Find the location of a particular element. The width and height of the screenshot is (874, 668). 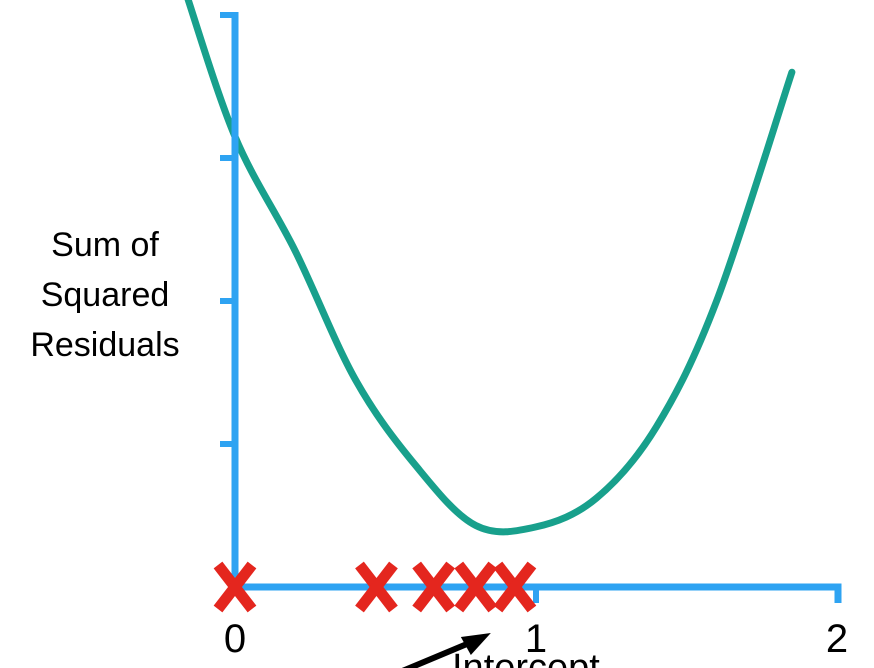

y-axis-label: Sum of Squared Residuals is located at coordinates (104, 295).